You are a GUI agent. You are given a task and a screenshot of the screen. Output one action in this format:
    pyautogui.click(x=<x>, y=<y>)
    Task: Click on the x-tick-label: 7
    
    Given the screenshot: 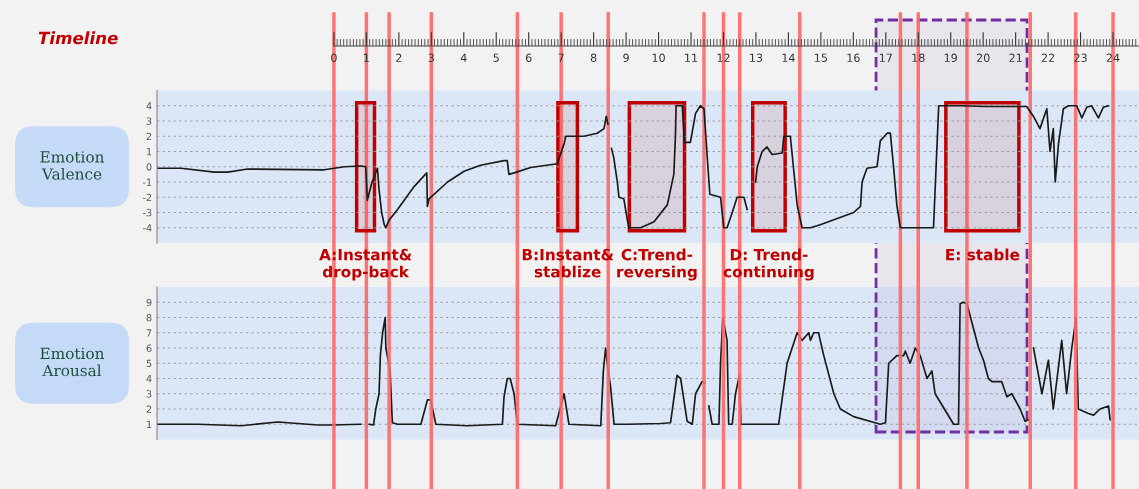 What is the action you would take?
    pyautogui.click(x=561, y=57)
    